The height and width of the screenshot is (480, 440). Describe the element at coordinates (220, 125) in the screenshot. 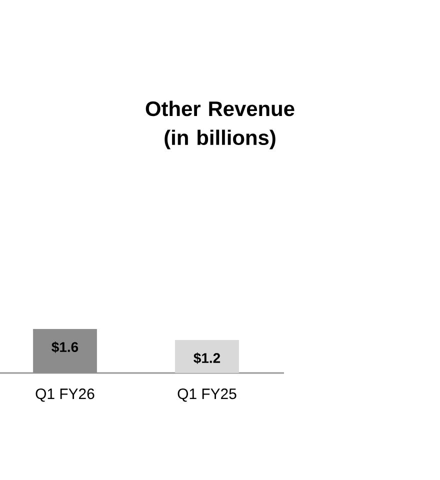

I see `chart-title: Other Revenue (in billions)` at that location.